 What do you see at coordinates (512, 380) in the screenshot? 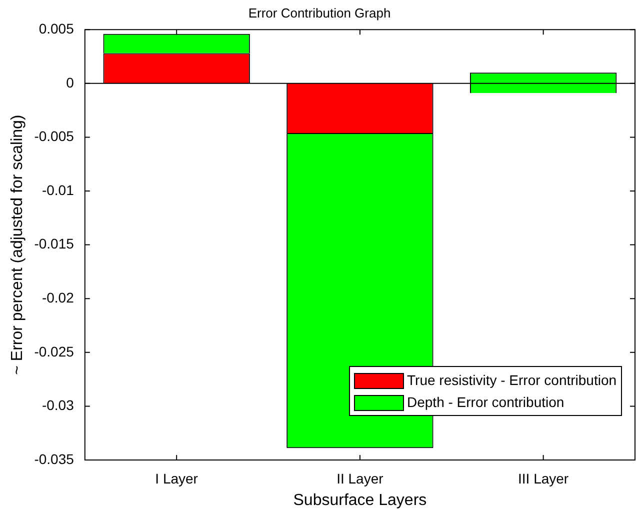
I see `legend-label: True resistivity - Error contribution` at bounding box center [512, 380].